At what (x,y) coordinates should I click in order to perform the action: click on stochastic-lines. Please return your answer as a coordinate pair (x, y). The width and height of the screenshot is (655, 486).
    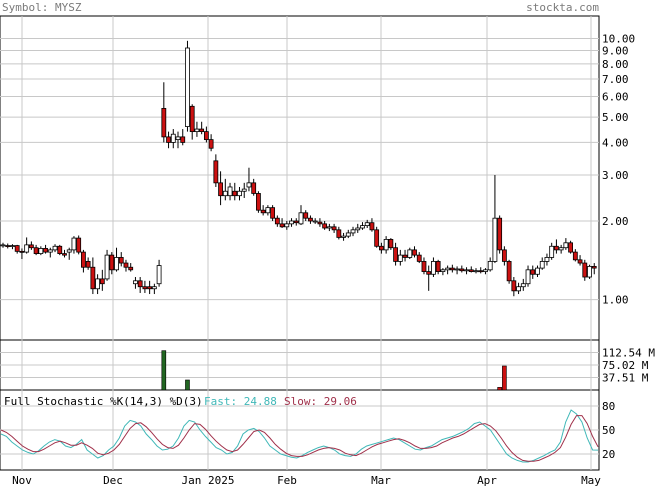
    Looking at the image, I should click on (299, 436).